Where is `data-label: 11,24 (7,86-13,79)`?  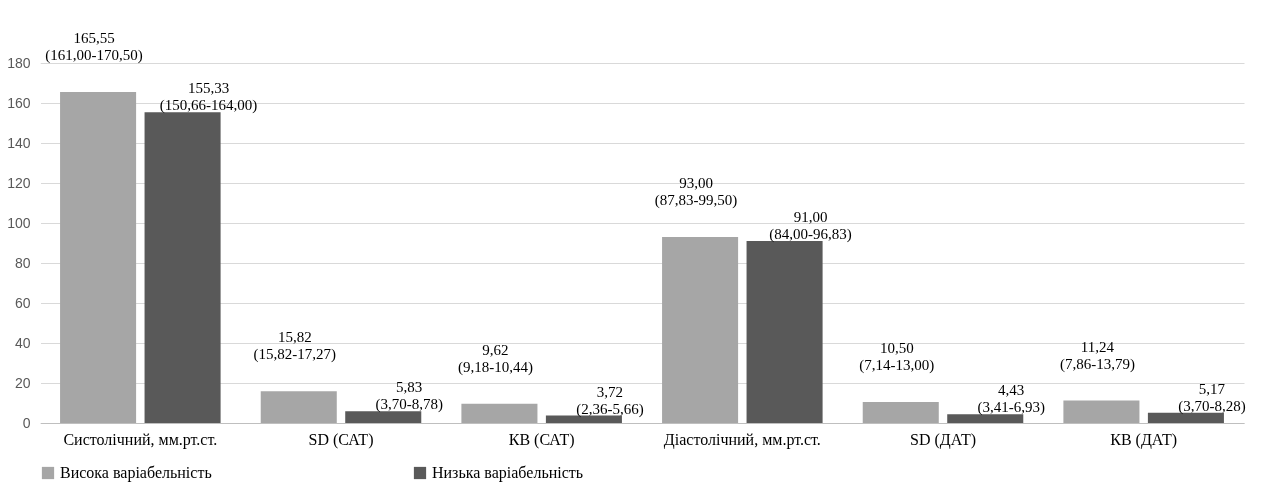
data-label: 11,24 (7,86-13,79) is located at coordinates (1097, 355).